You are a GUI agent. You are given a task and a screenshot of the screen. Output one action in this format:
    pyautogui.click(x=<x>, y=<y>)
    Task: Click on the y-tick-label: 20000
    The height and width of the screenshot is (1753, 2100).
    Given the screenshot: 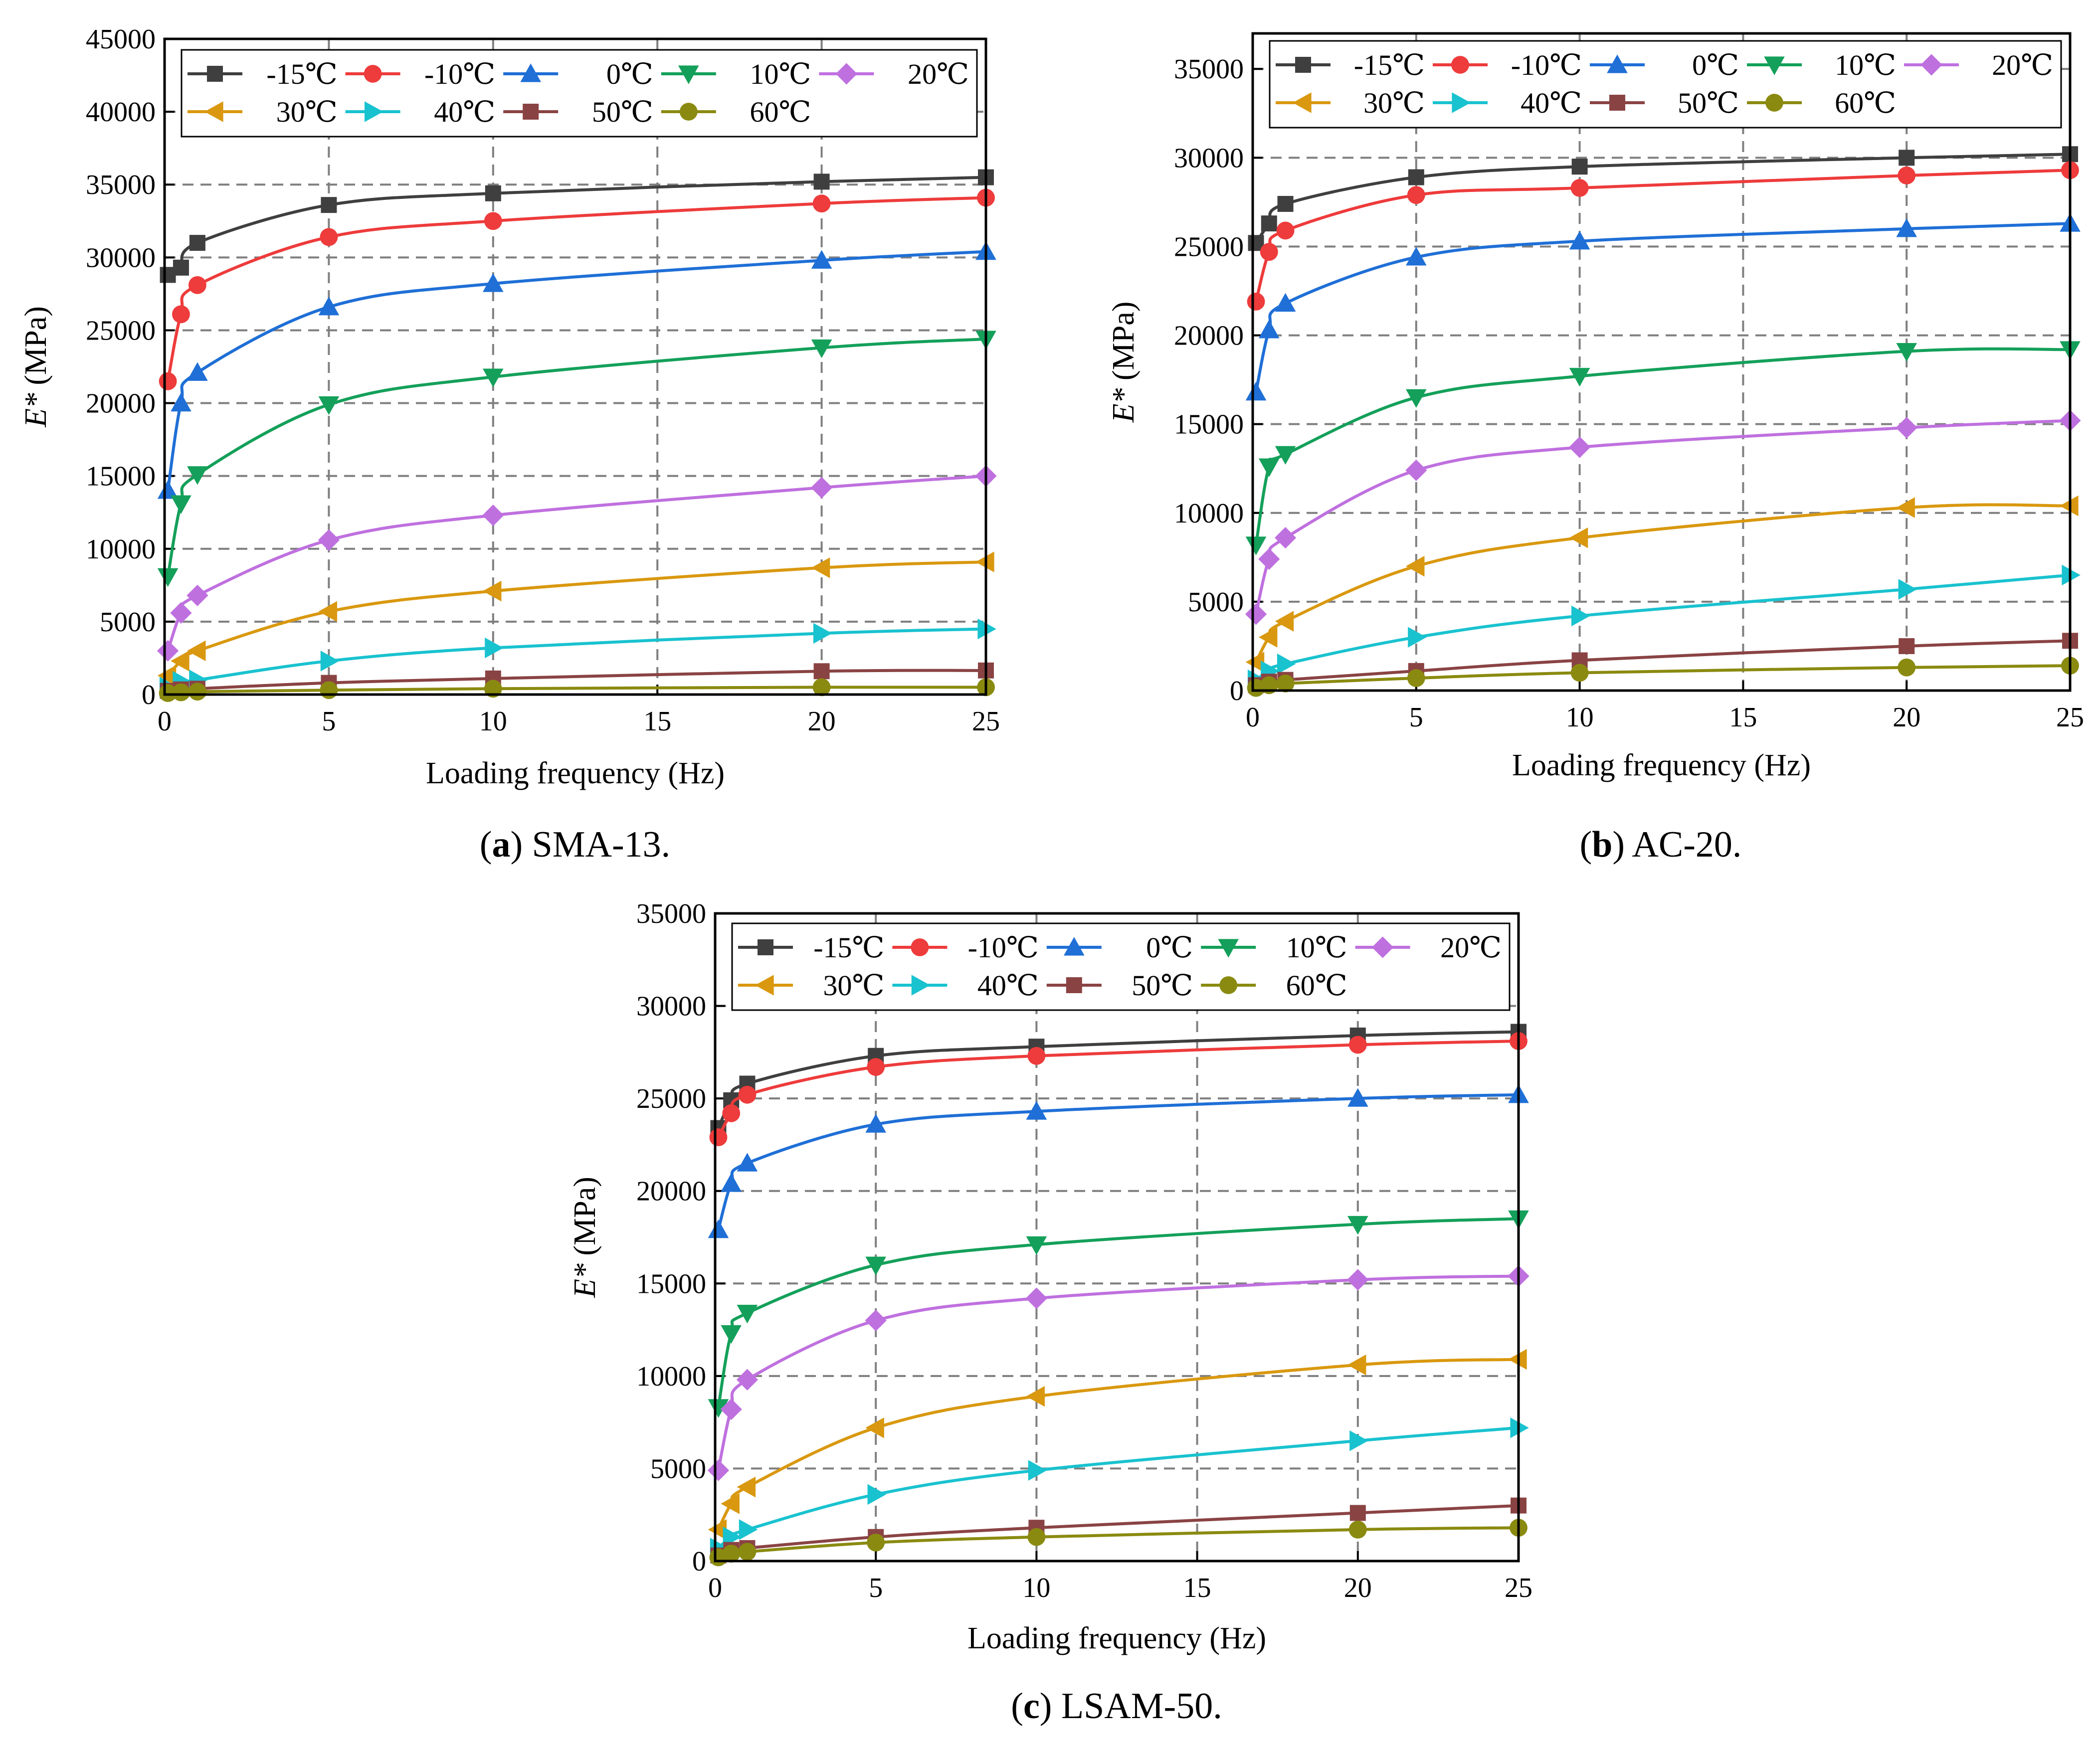 What is the action you would take?
    pyautogui.click(x=121, y=403)
    